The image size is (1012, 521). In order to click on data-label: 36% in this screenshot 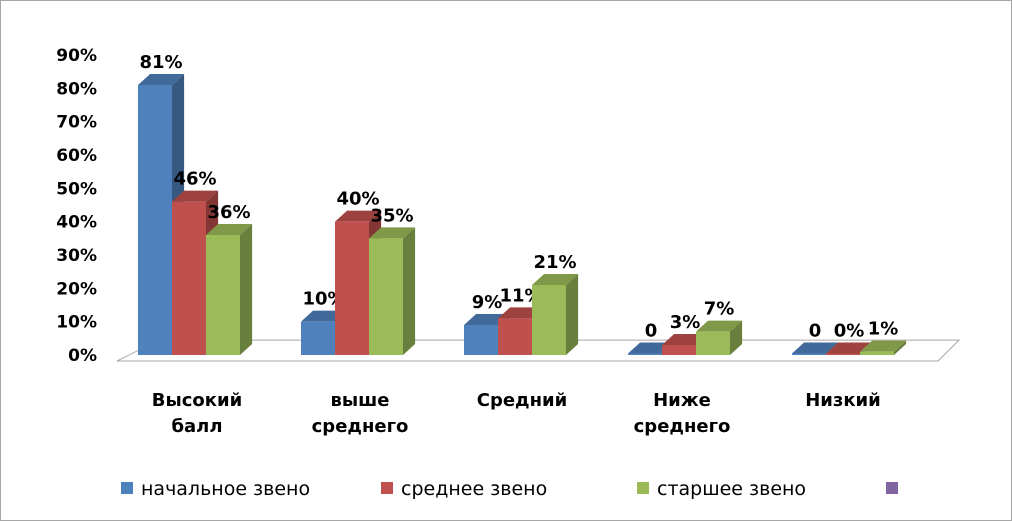, I will do `click(228, 212)`.